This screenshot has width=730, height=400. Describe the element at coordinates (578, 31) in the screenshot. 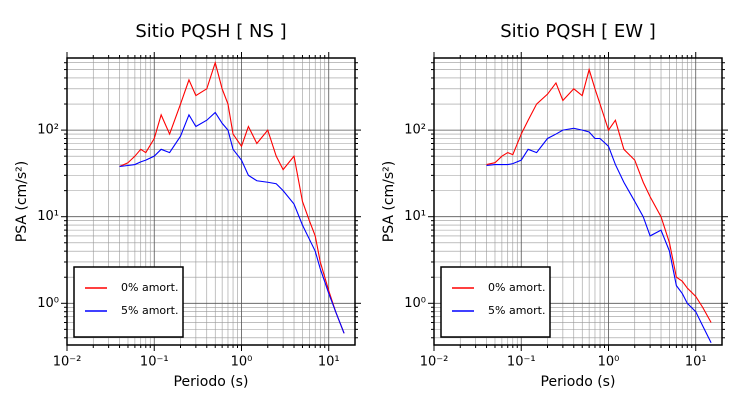

I see `chart-title: Sitio PQSH [ EW ]` at that location.